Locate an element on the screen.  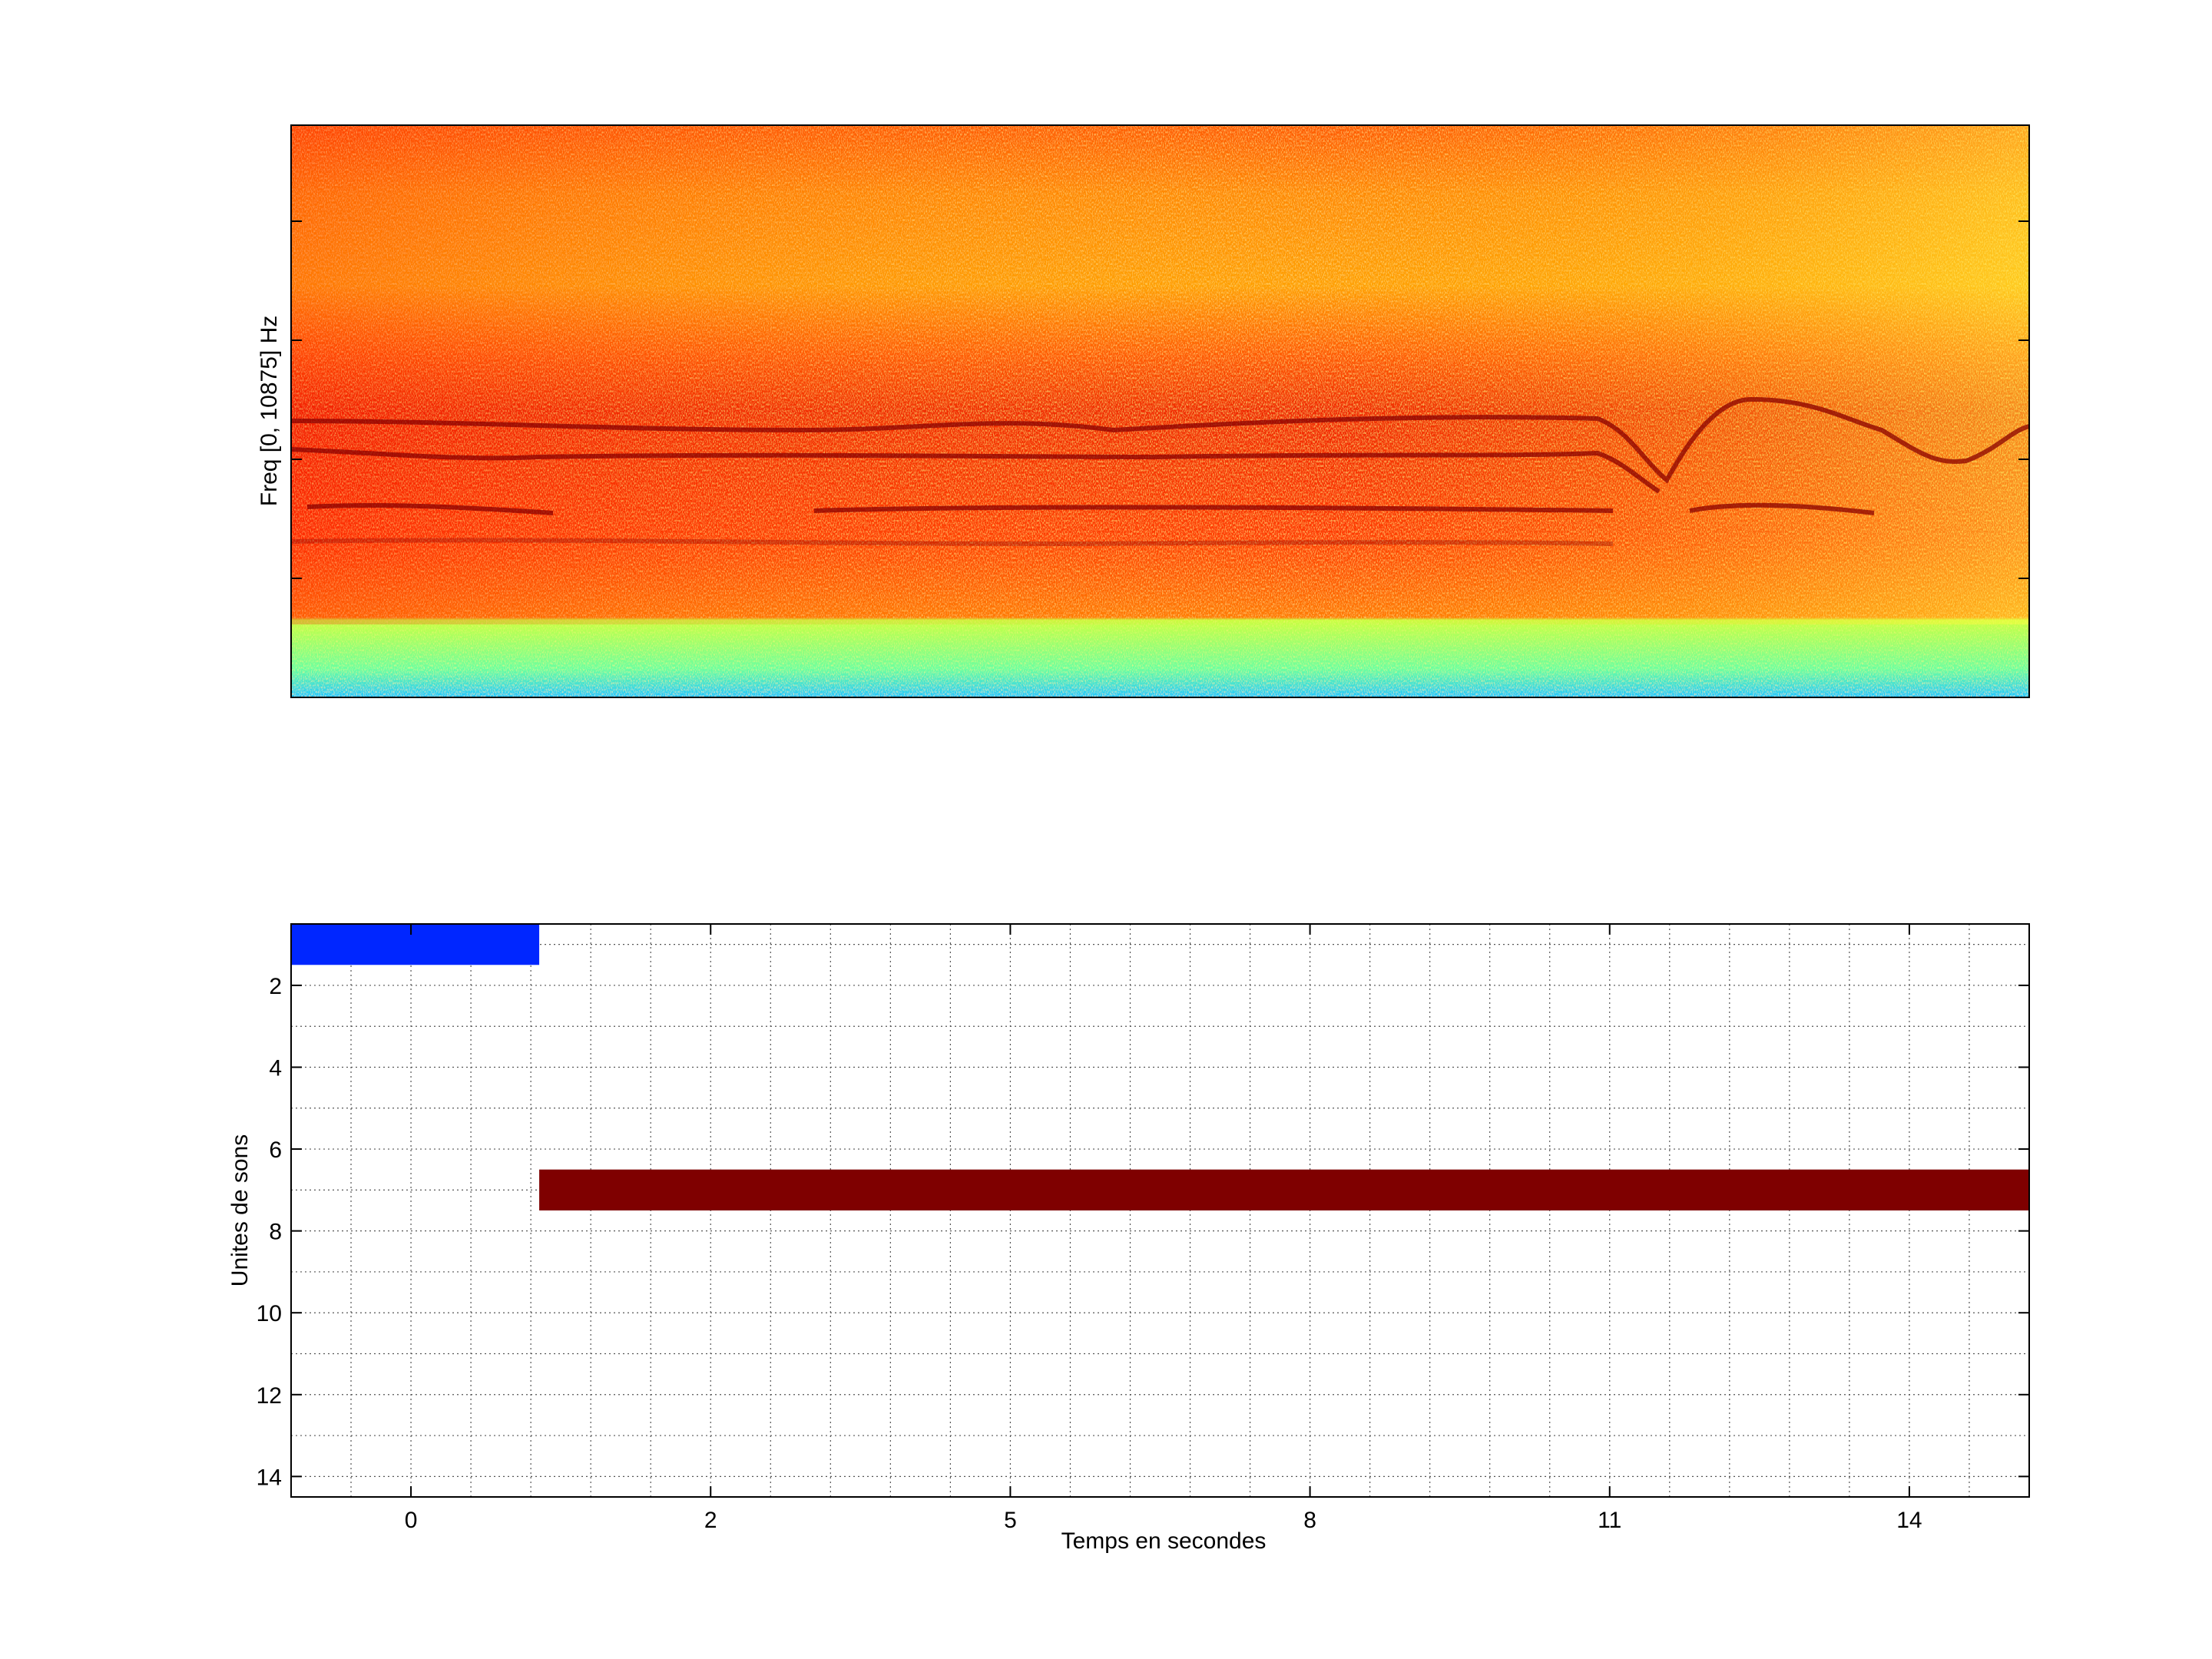
y-tick-label: 2 is located at coordinates (275, 986).